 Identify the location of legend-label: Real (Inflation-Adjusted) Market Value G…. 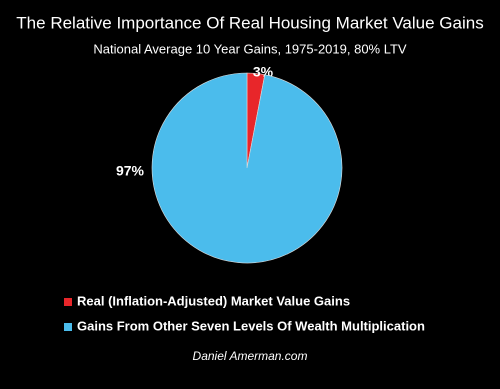
(213, 300).